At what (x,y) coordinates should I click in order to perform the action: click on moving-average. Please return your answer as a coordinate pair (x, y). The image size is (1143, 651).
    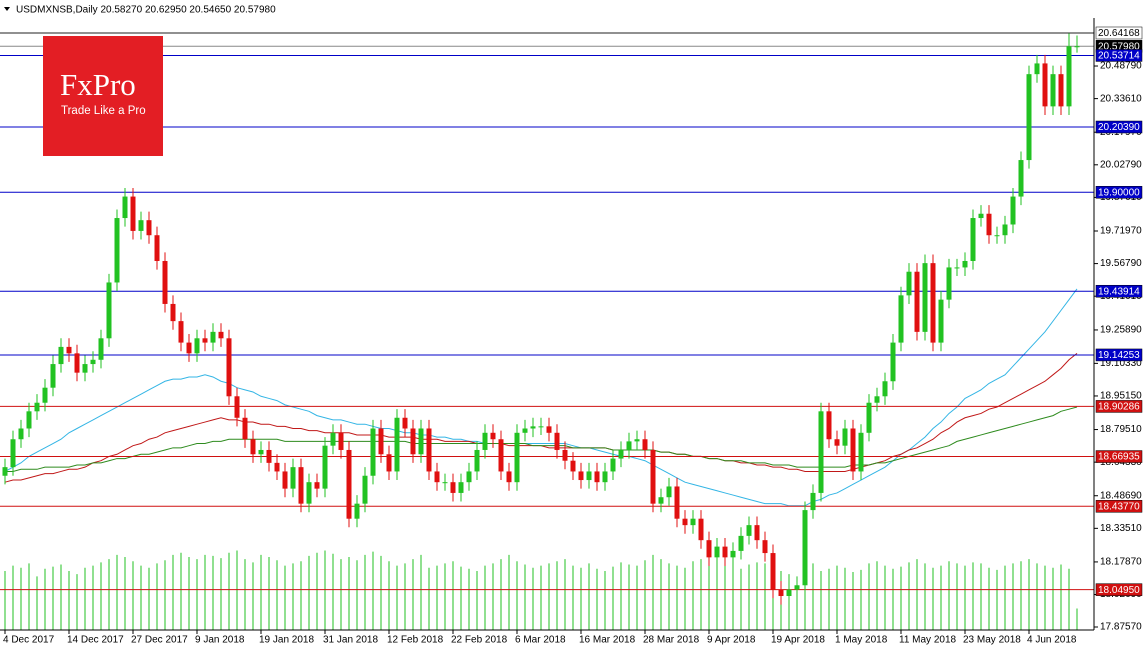
    Looking at the image, I should click on (541, 439).